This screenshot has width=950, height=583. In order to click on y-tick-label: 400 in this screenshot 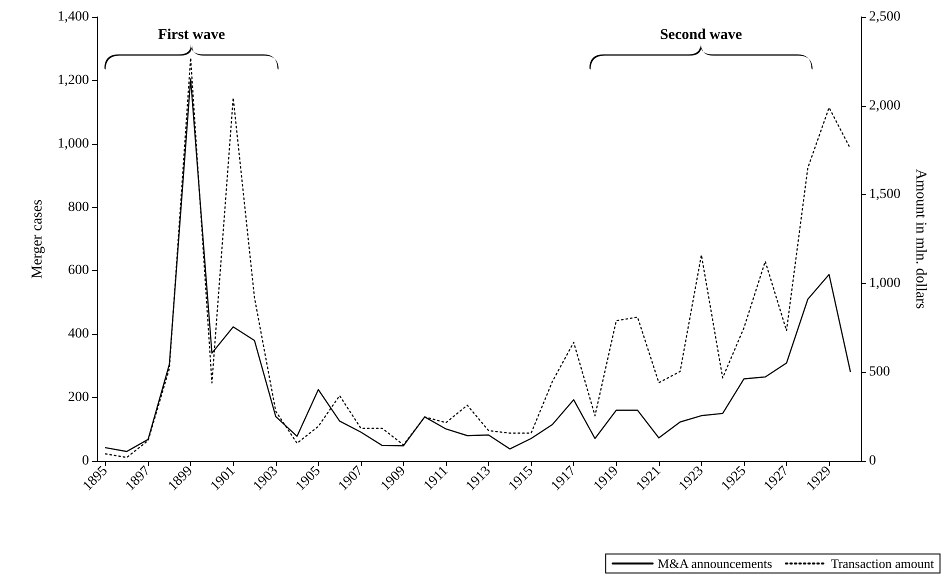, I will do `click(78, 334)`.